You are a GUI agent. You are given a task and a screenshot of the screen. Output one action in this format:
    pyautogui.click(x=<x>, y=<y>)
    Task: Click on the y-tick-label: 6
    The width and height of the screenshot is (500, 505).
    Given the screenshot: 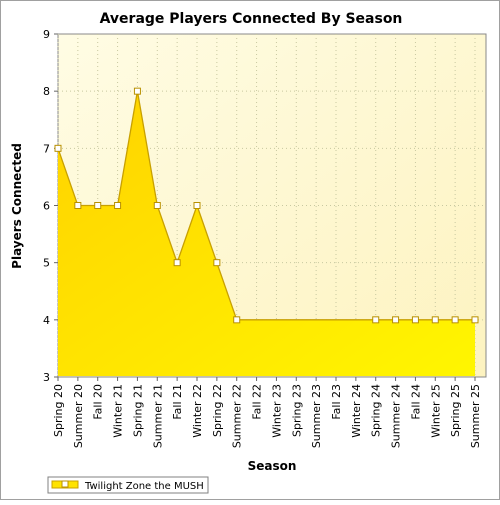 What is the action you would take?
    pyautogui.click(x=46, y=206)
    